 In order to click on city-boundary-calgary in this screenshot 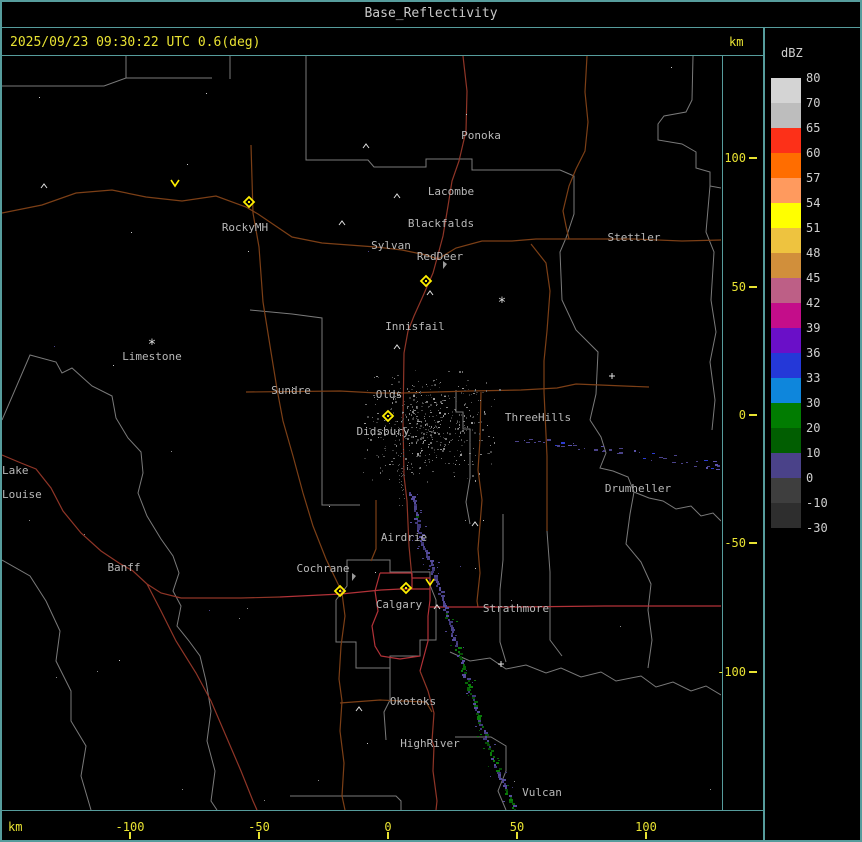, I will do `click(386, 614)`.